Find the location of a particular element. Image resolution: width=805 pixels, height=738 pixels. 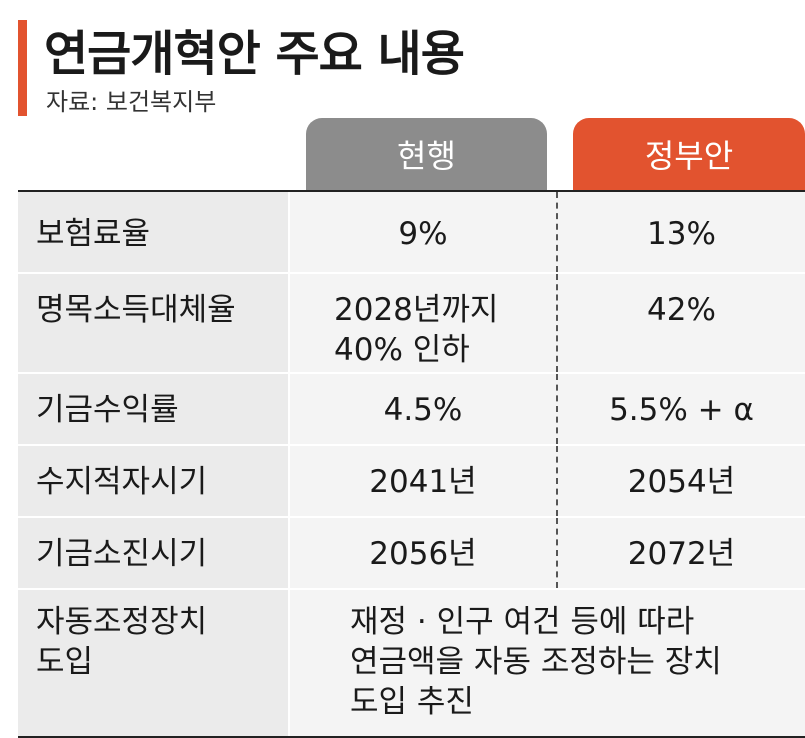

description-line: 연금액을 자동 조정하는 장치 is located at coordinates (536, 662).